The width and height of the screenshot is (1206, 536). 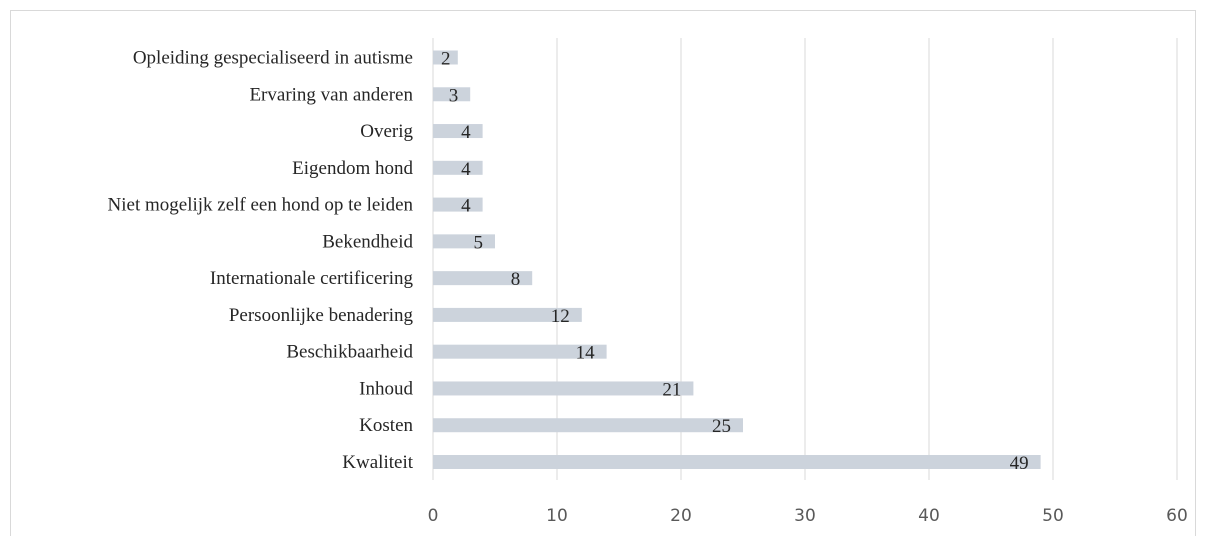 I want to click on data-label-6: 8, so click(x=516, y=279).